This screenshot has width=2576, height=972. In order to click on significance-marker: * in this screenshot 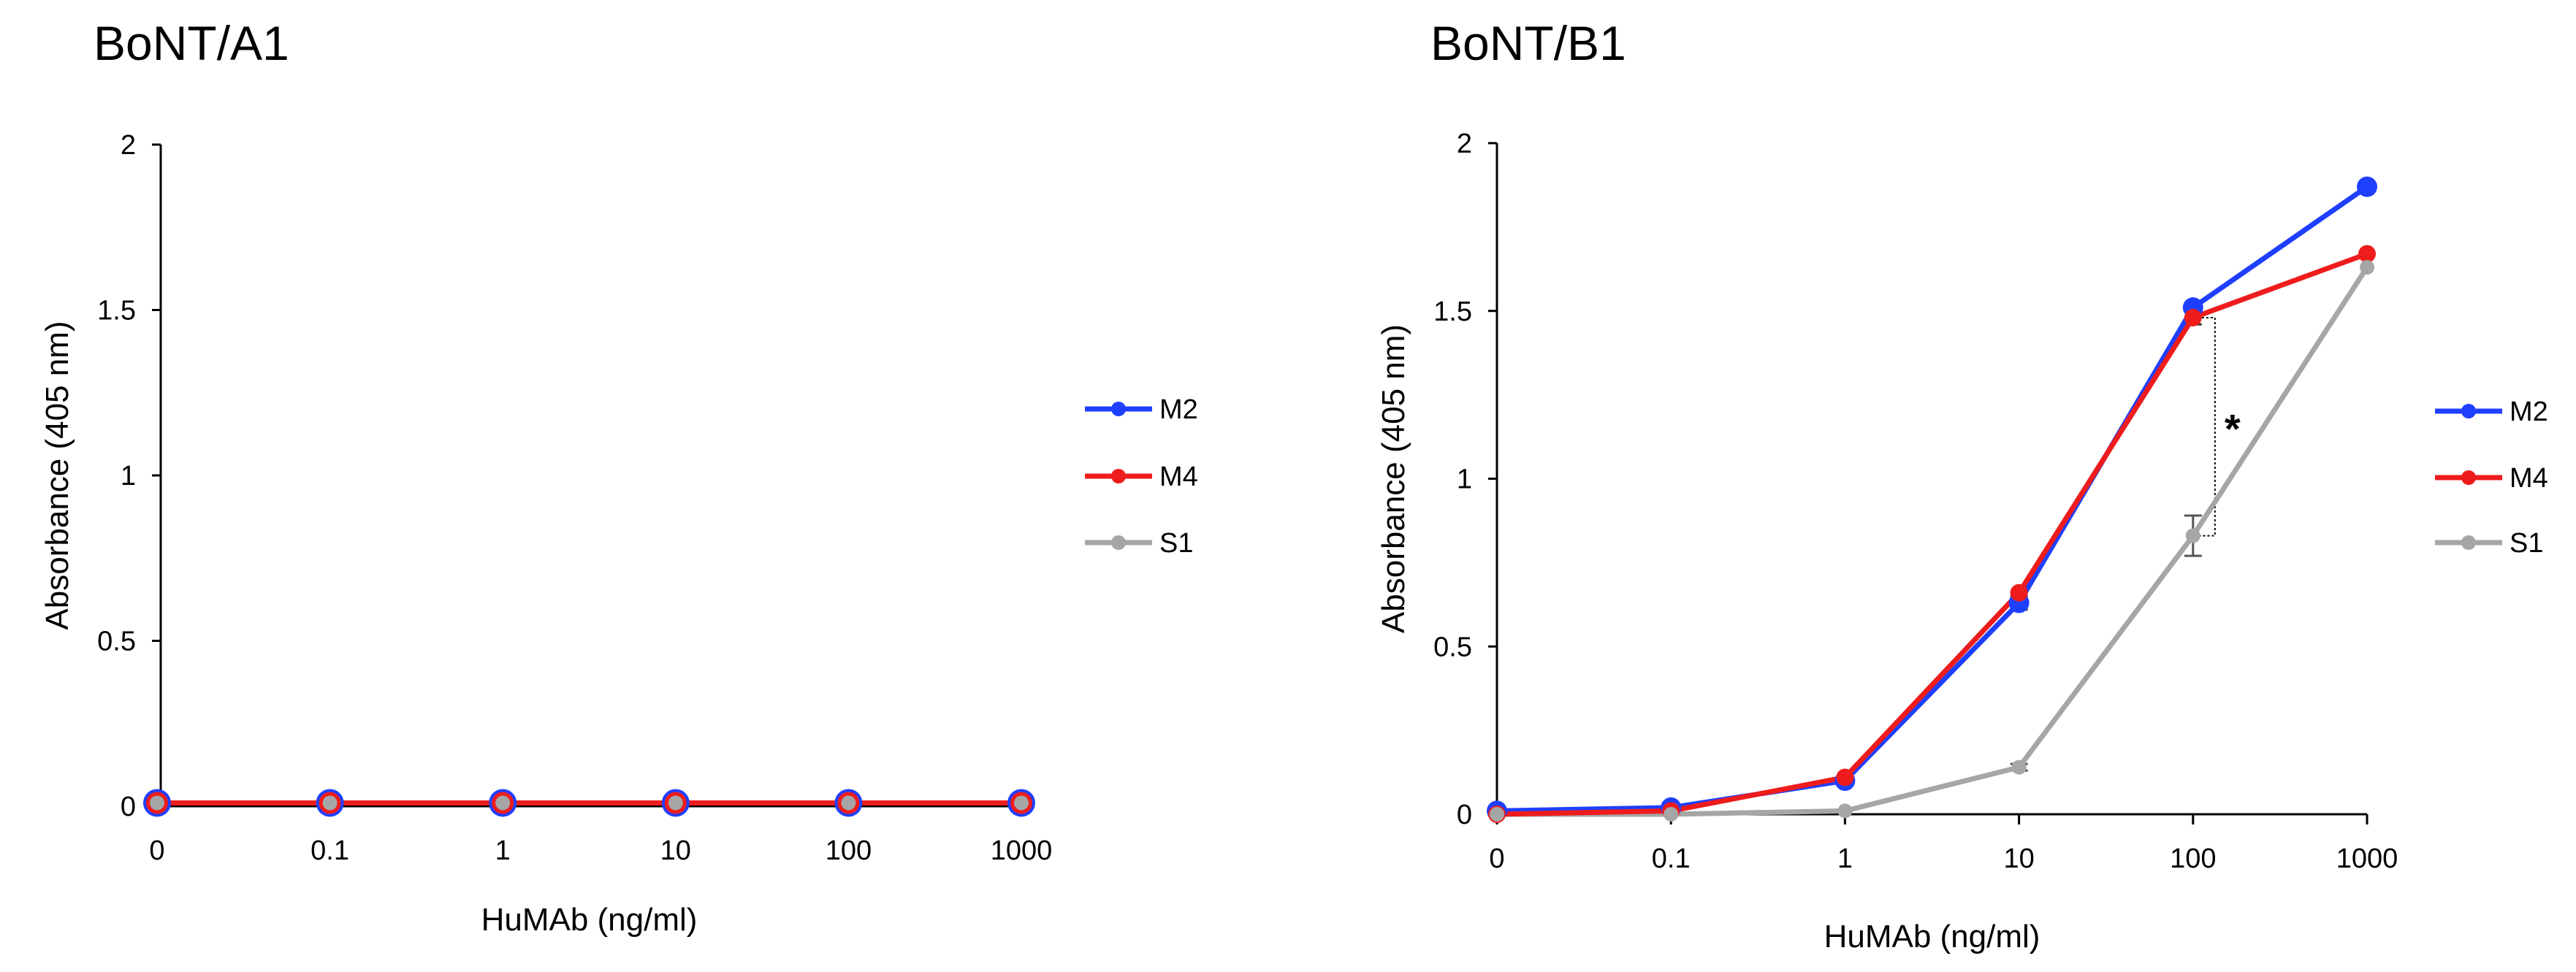, I will do `click(2233, 428)`.